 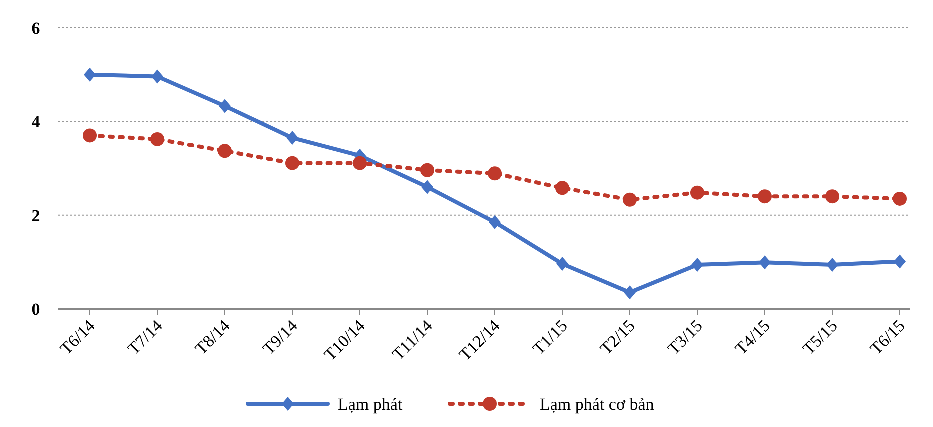 What do you see at coordinates (597, 404) in the screenshot?
I see `legend-label: Lạm phát cơ bản` at bounding box center [597, 404].